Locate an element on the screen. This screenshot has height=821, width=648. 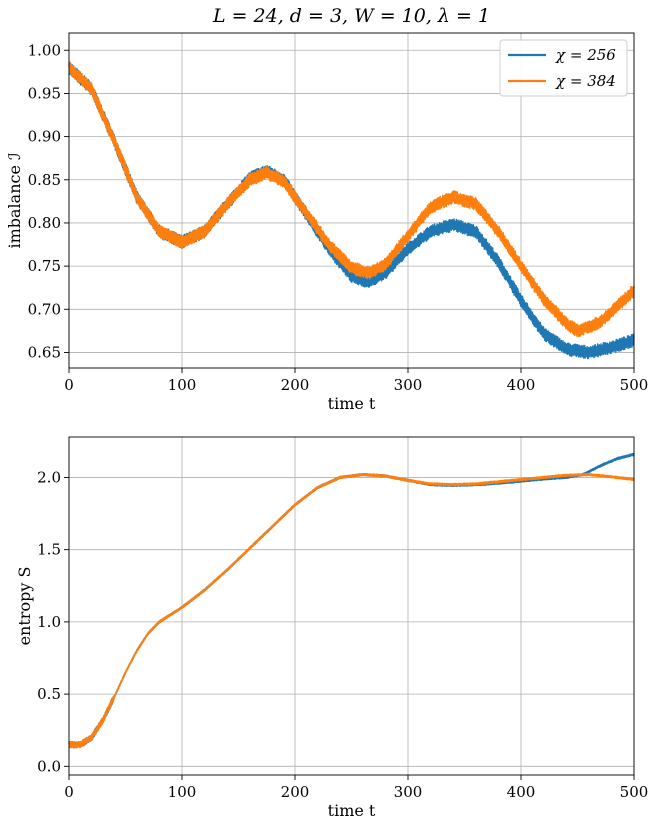
y-tick-label: 2.0 is located at coordinates (49, 477).